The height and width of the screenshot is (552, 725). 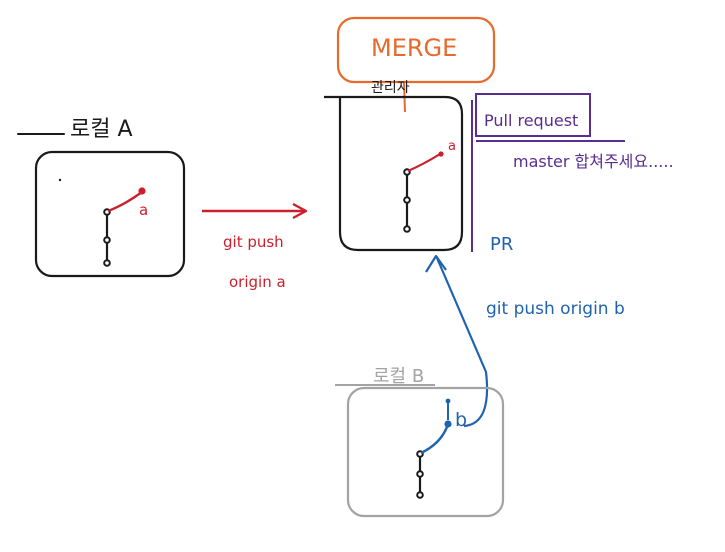 I want to click on pull-request-label: Pull request, so click(x=531, y=120).